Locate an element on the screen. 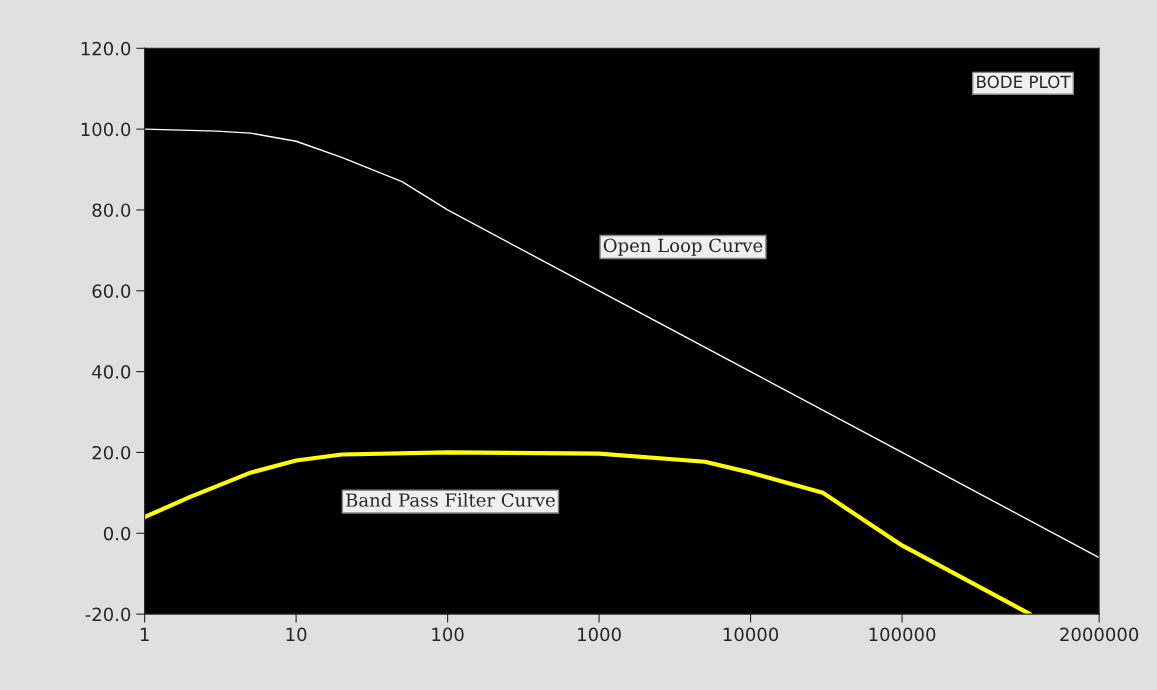  x-tick-label: 10000 is located at coordinates (751, 634).